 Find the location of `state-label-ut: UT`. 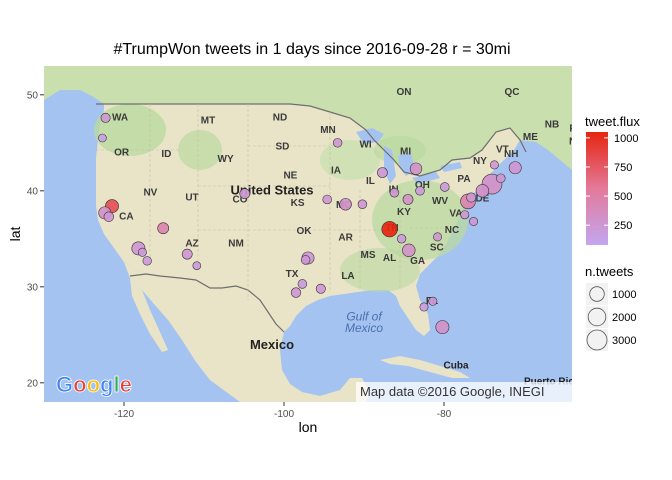

state-label-ut: UT is located at coordinates (191, 197).